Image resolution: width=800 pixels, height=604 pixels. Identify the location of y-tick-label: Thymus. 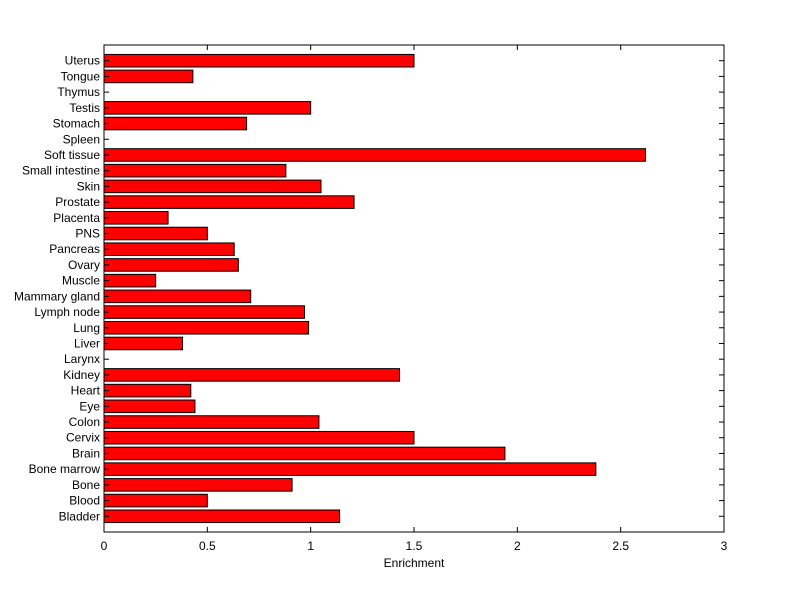
(78, 92).